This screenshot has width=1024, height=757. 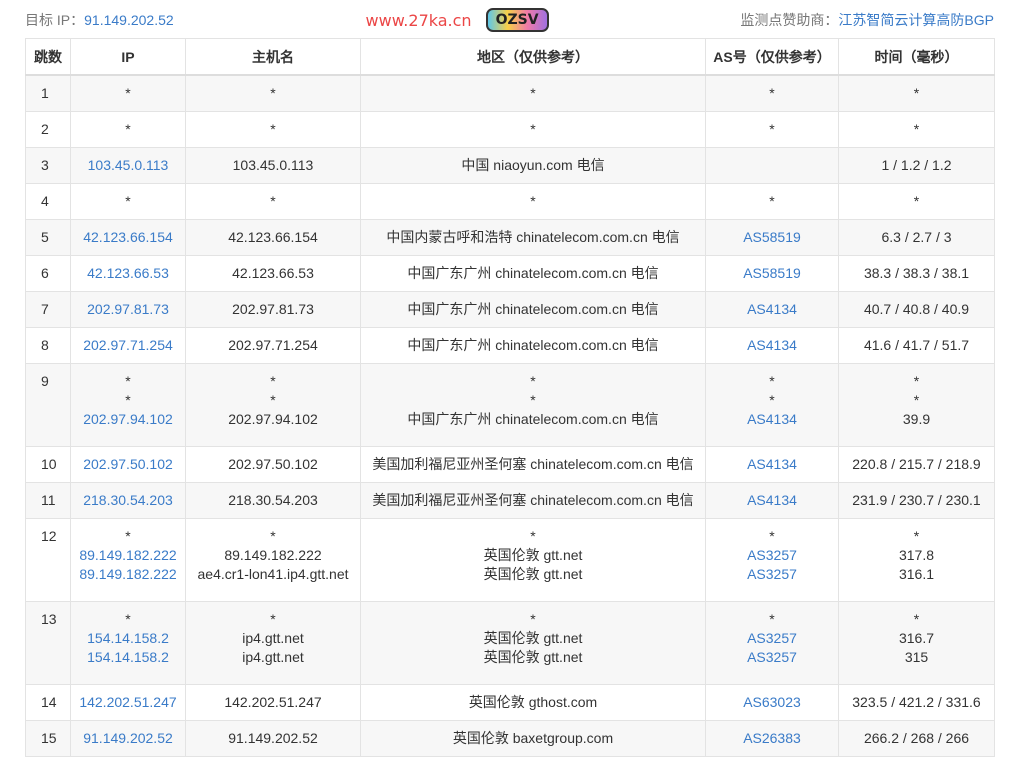 I want to click on watermark: www.27ka.cn, so click(x=418, y=20).